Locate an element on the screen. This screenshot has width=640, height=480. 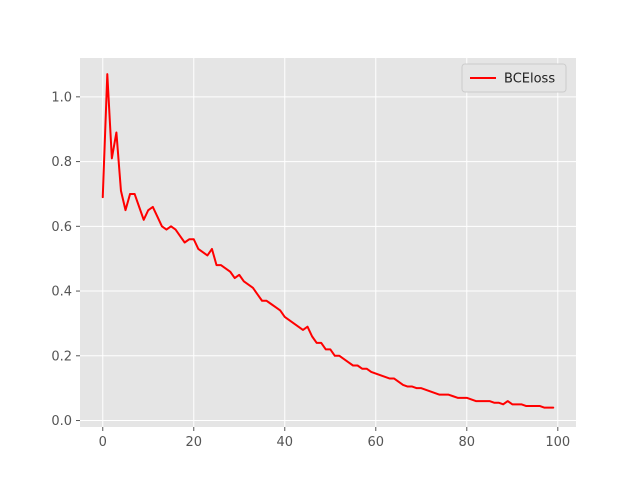
x-tick-label: 20 is located at coordinates (193, 442).